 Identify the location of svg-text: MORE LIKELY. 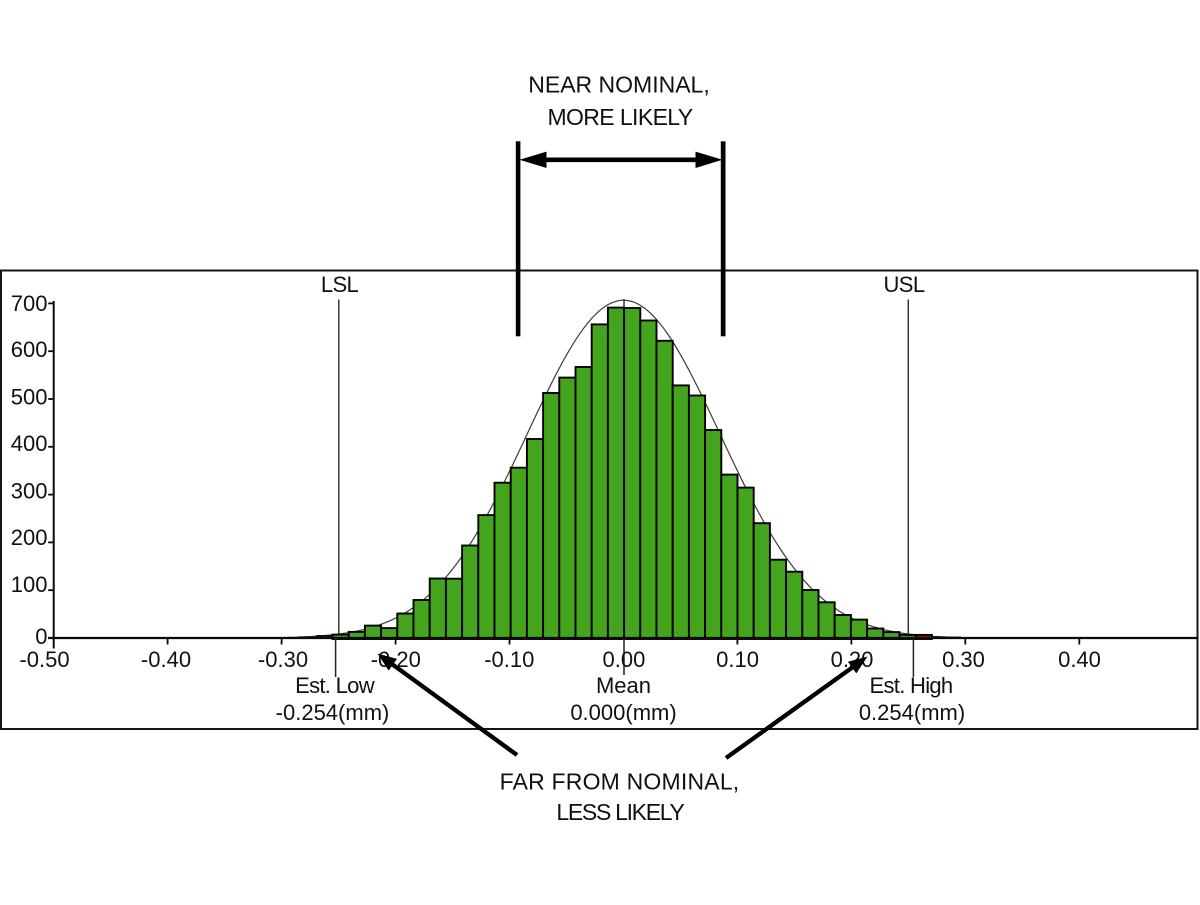
(619, 117).